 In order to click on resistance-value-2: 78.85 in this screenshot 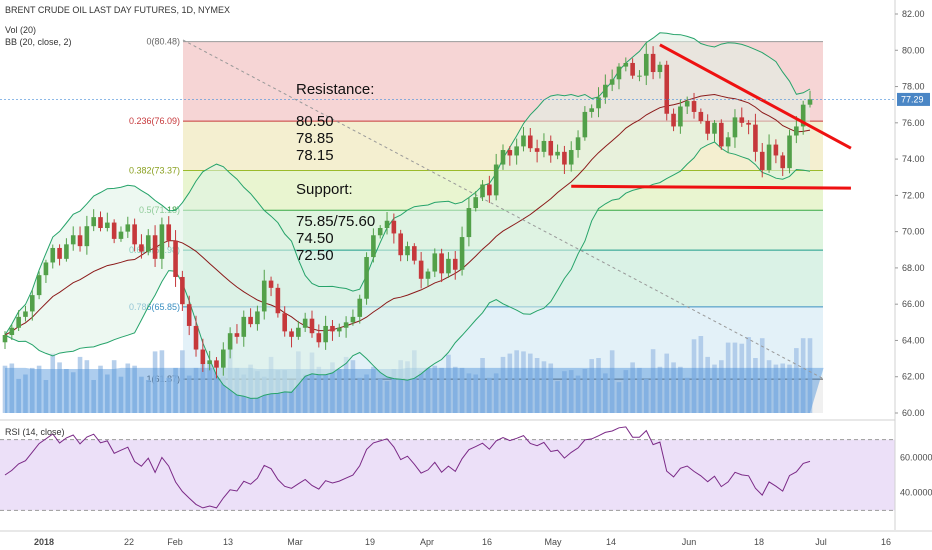, I will do `click(315, 138)`.